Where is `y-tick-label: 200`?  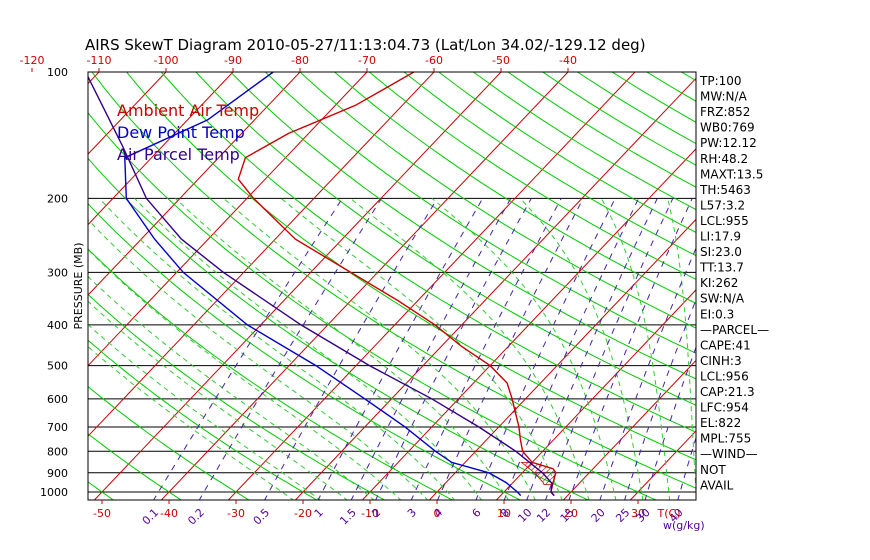
y-tick-label: 200 is located at coordinates (57, 198).